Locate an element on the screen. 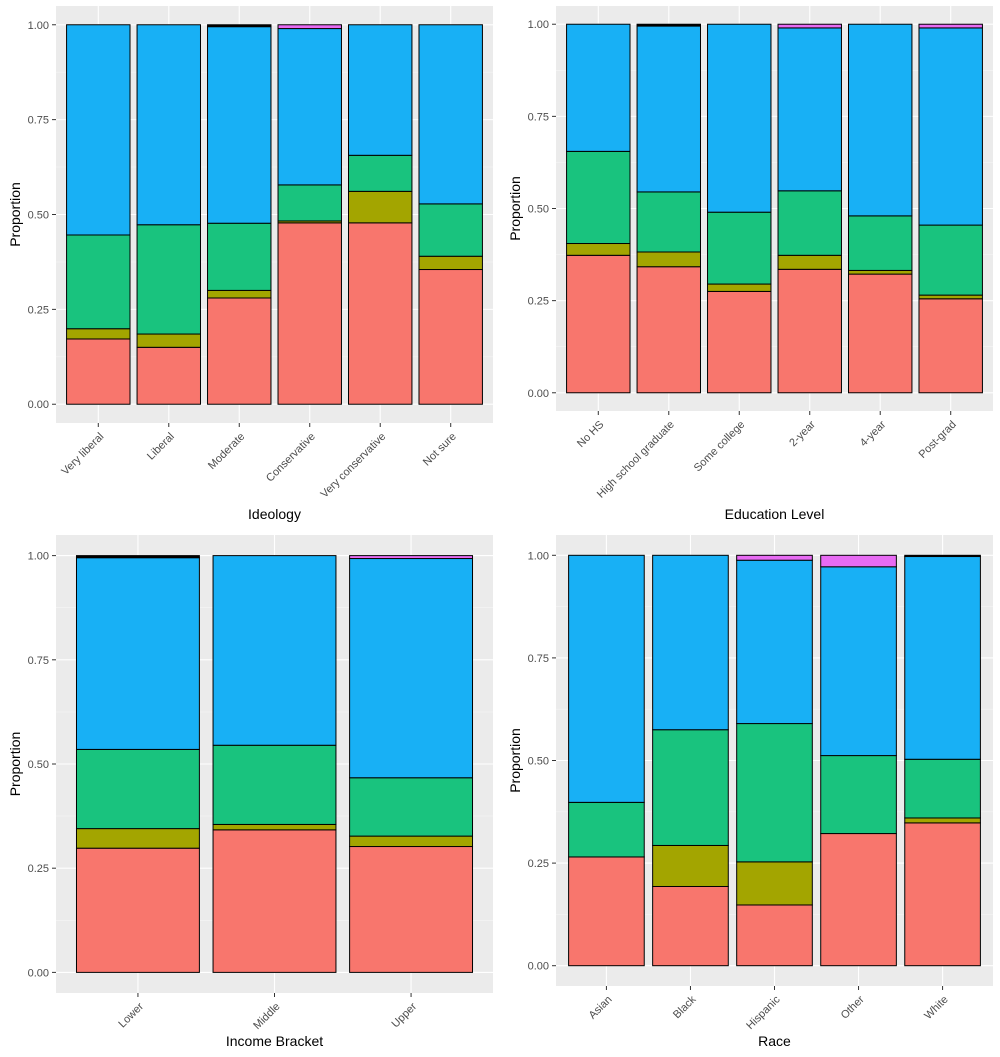  x-axis-title: Education Level is located at coordinates (775, 514).